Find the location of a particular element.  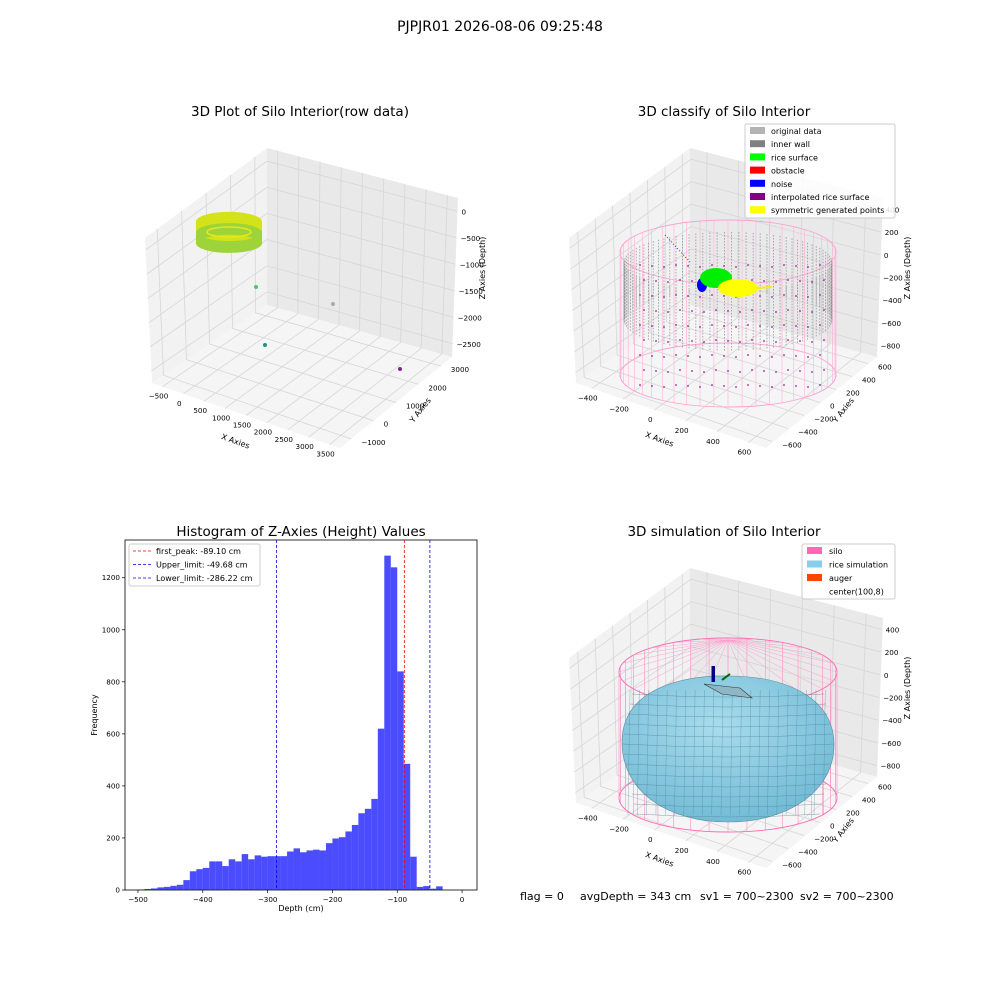

y-tick-label: 600 is located at coordinates (113, 733).